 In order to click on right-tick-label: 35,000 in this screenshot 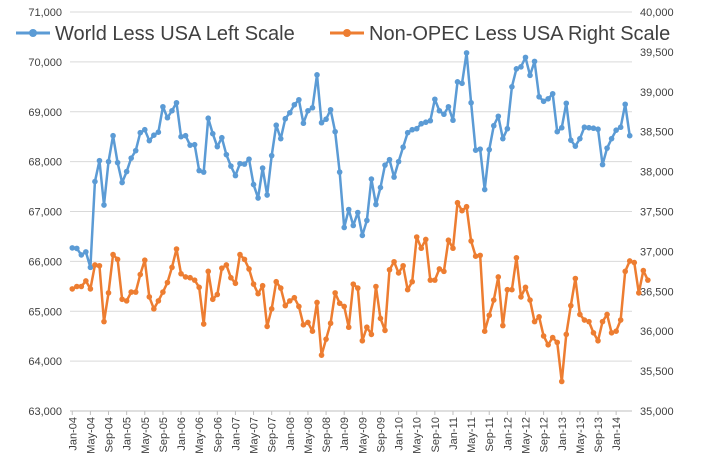, I will do `click(657, 412)`.